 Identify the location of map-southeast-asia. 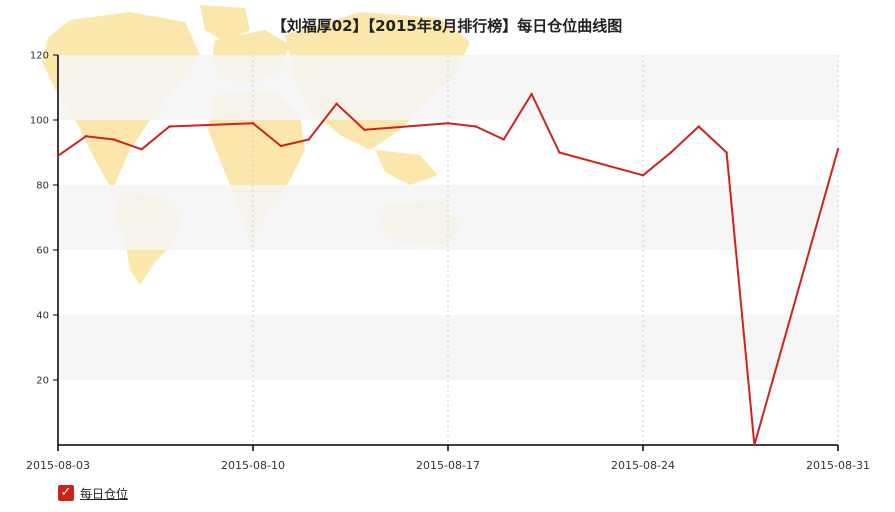
(406, 167).